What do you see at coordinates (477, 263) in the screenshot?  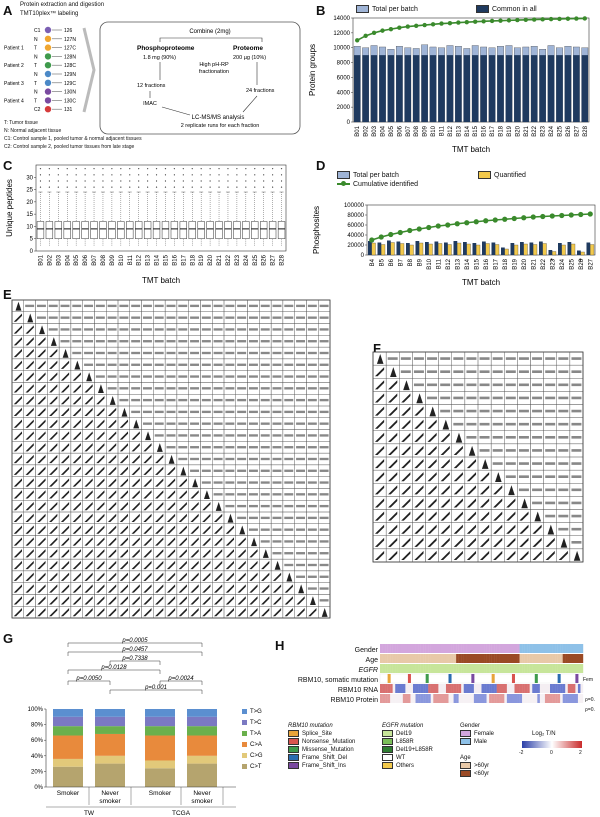 I see `x-tick-label-d: B15` at bounding box center [477, 263].